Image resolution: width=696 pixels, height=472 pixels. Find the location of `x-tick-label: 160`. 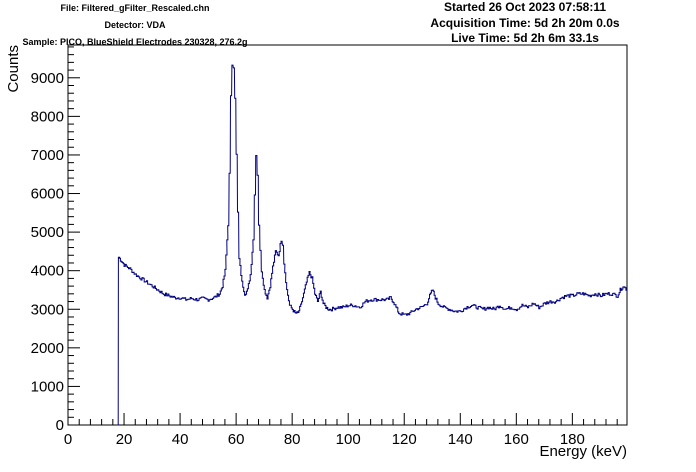

x-tick-label: 160 is located at coordinates (516, 439).